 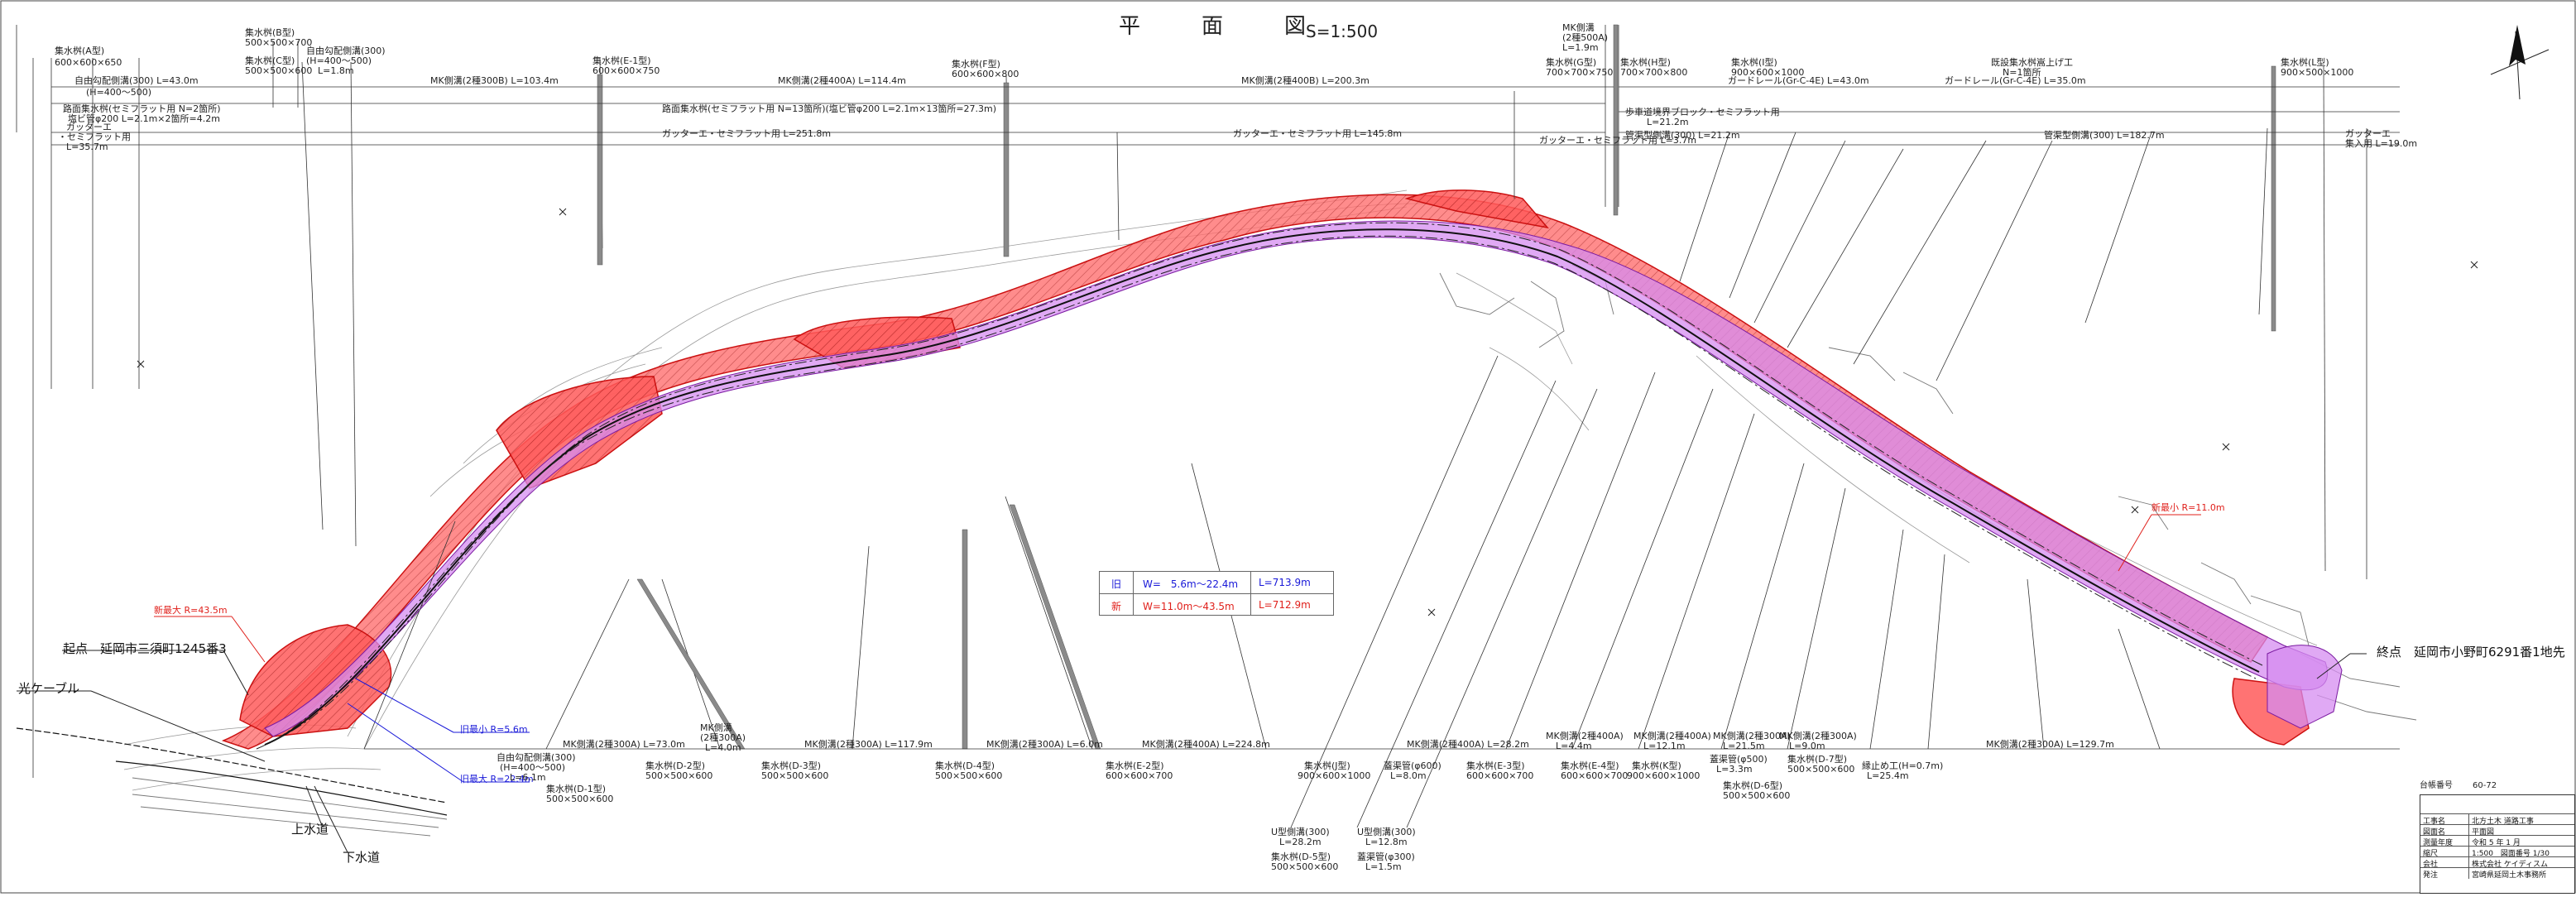 I want to click on catch-basin-size: 500×500×700, so click(x=279, y=42).